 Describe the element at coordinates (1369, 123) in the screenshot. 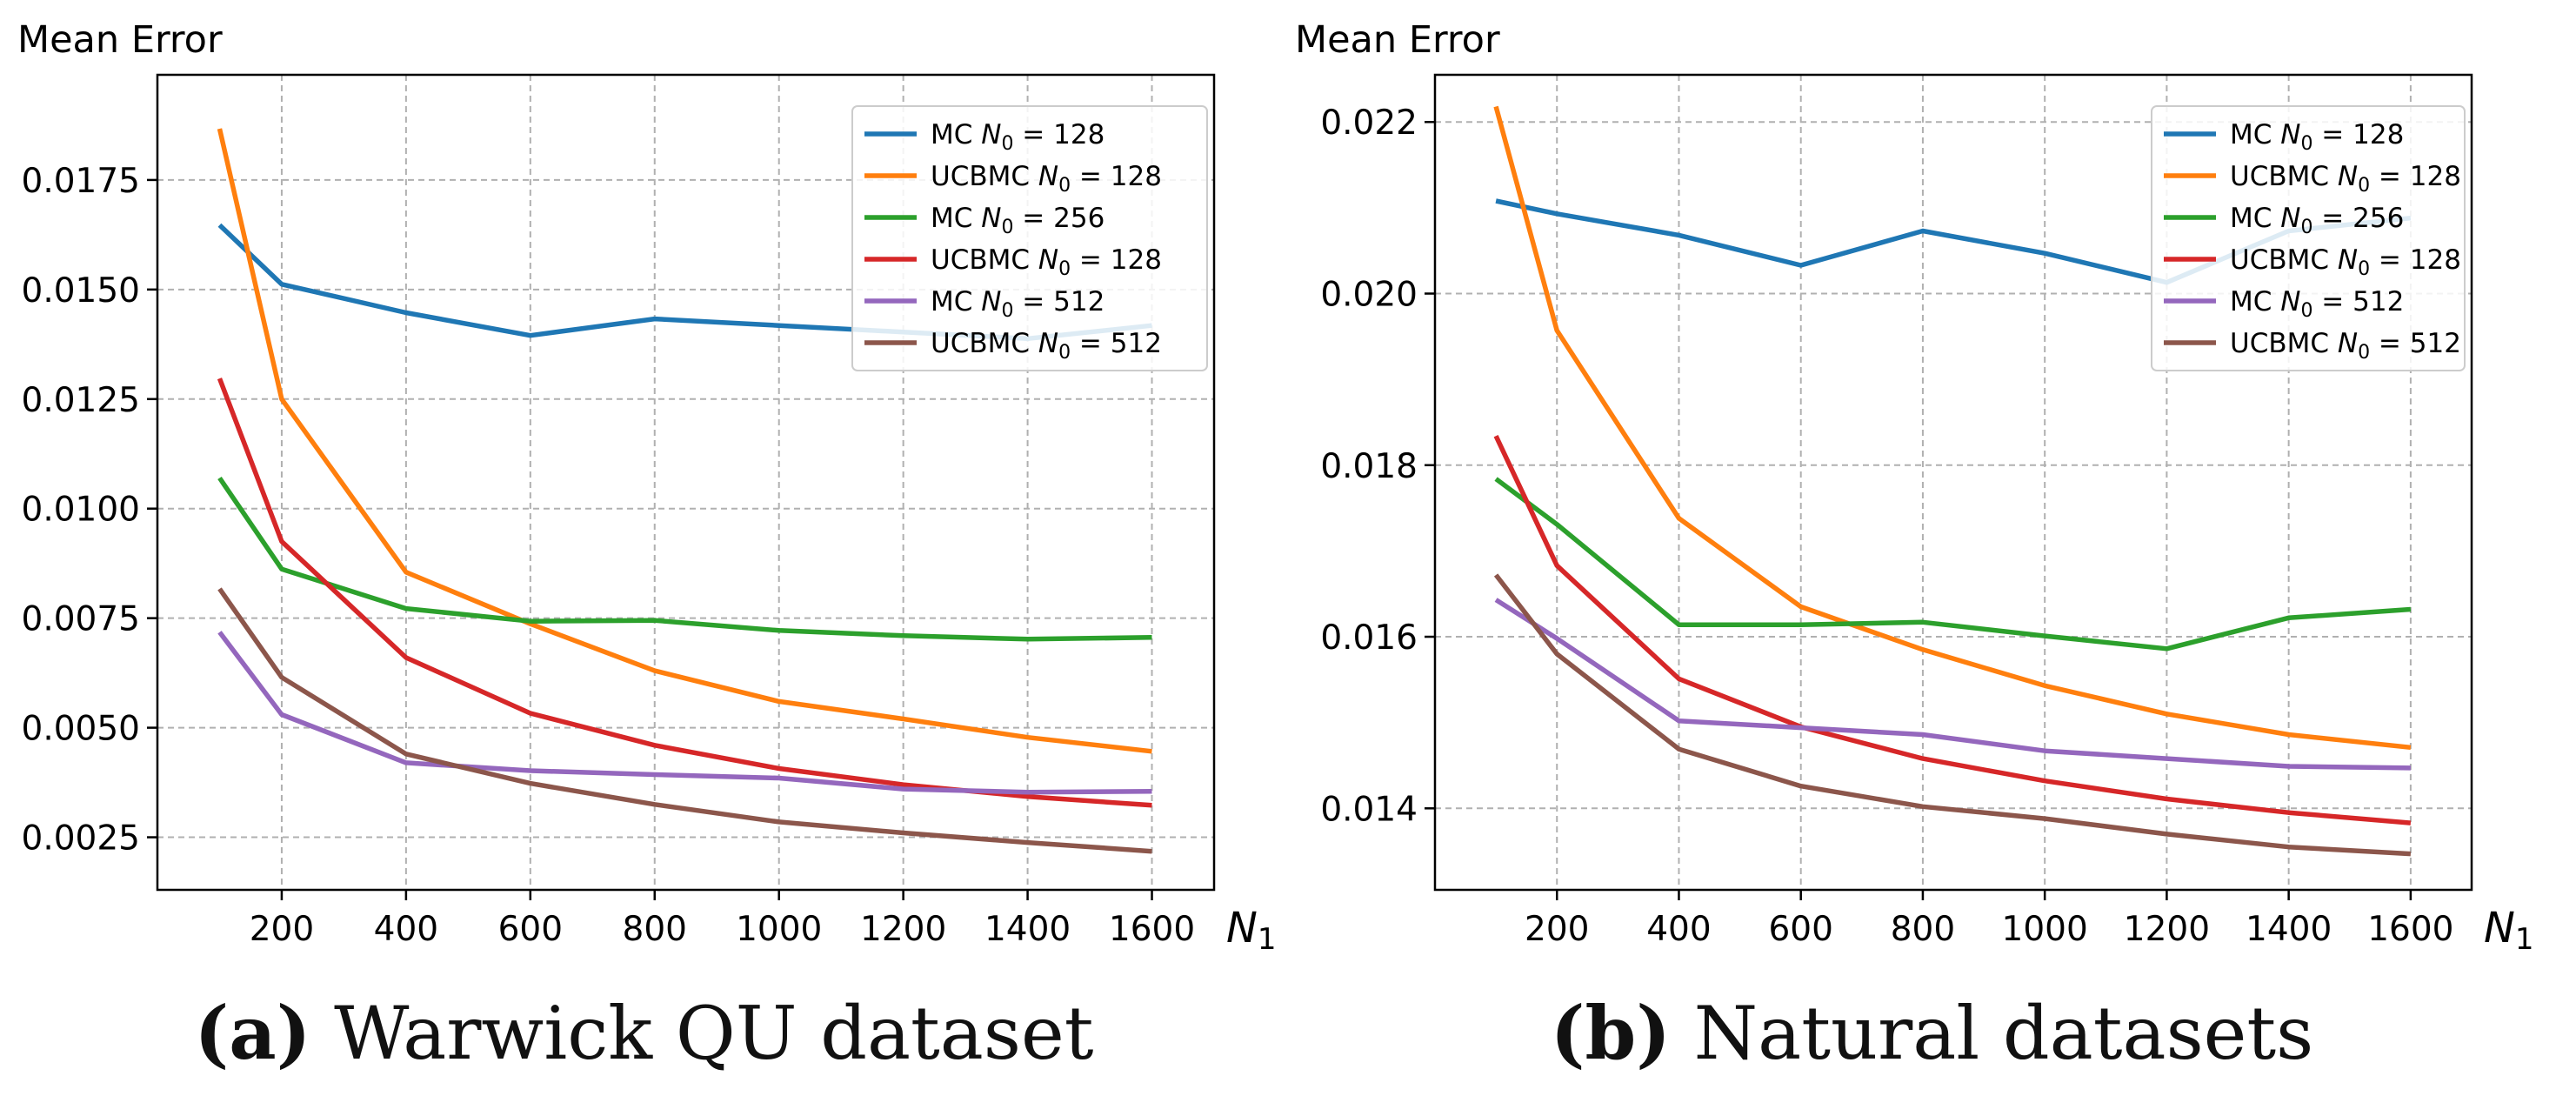

I see `y-tick-label: 0.022` at that location.